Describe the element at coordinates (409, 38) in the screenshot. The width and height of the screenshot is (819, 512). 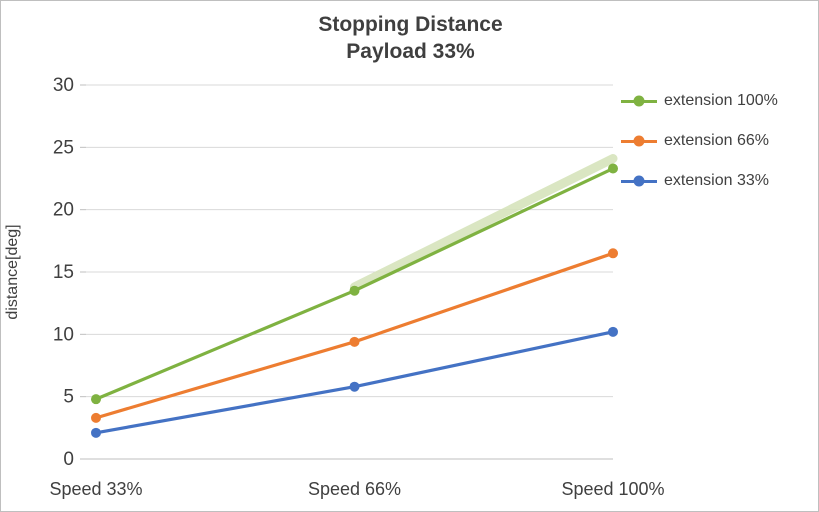
I see `chart-title: Stopping Distance Payload 33%` at that location.